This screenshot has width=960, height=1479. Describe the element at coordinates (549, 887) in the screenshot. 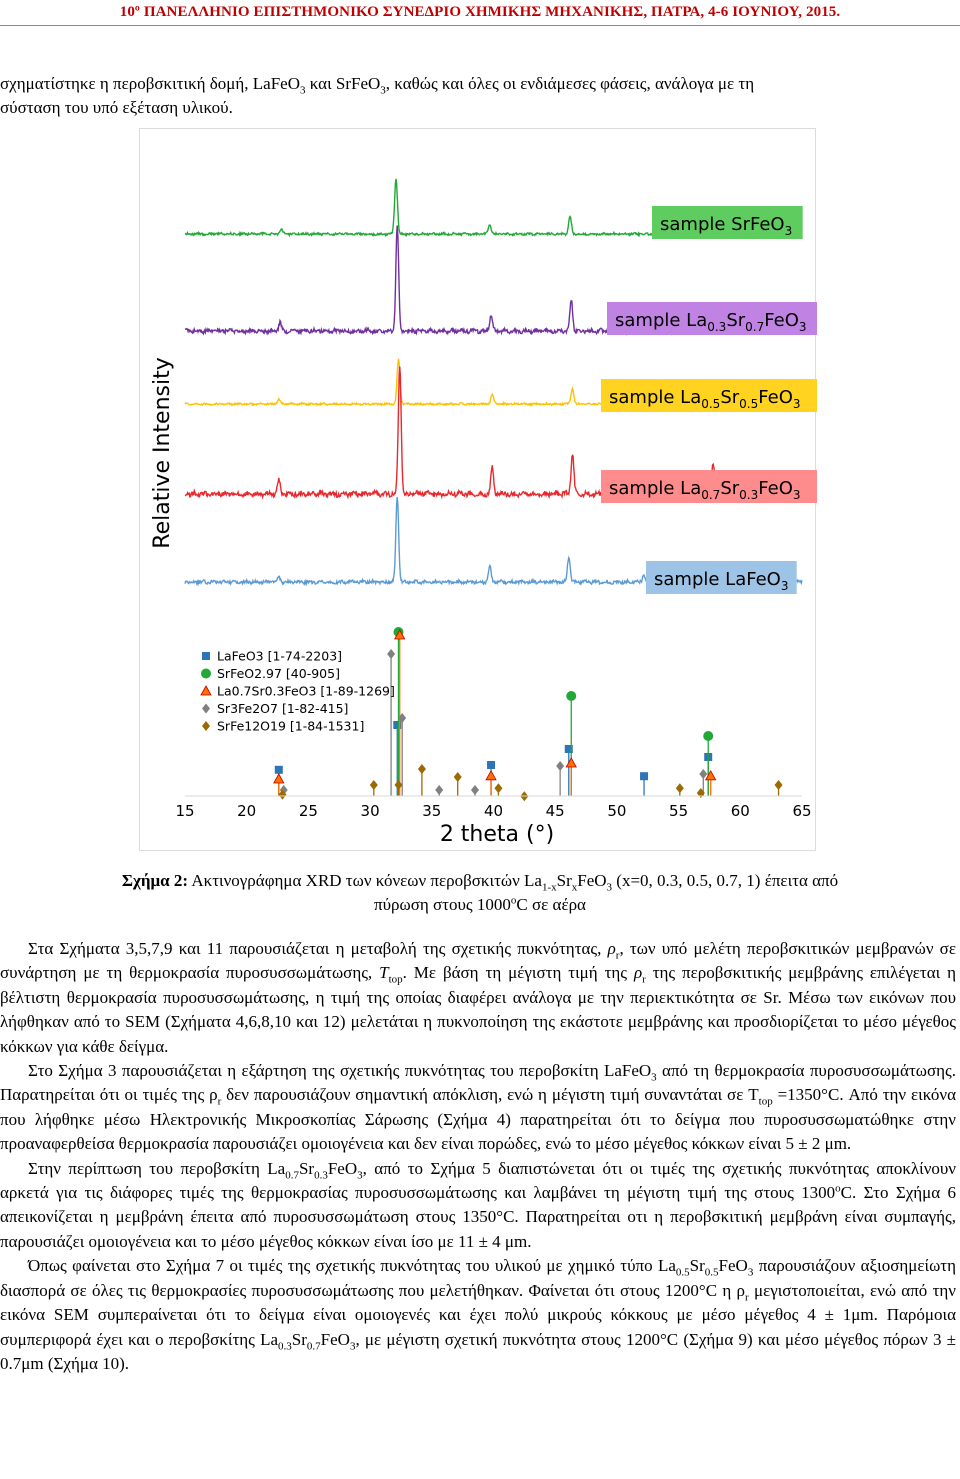

I see `subscript: 1-x` at that location.